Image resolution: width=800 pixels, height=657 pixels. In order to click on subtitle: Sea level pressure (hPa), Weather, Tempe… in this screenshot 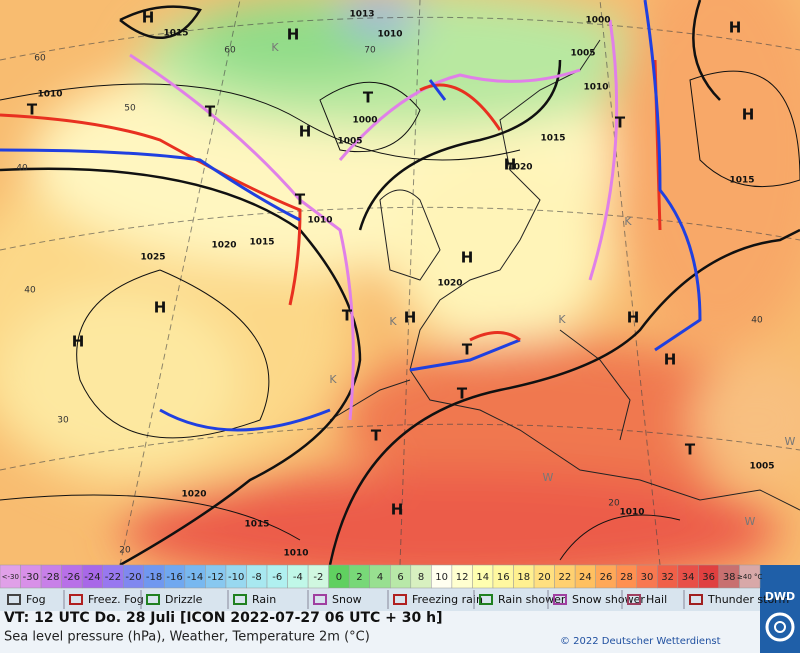, I will do `click(187, 637)`.